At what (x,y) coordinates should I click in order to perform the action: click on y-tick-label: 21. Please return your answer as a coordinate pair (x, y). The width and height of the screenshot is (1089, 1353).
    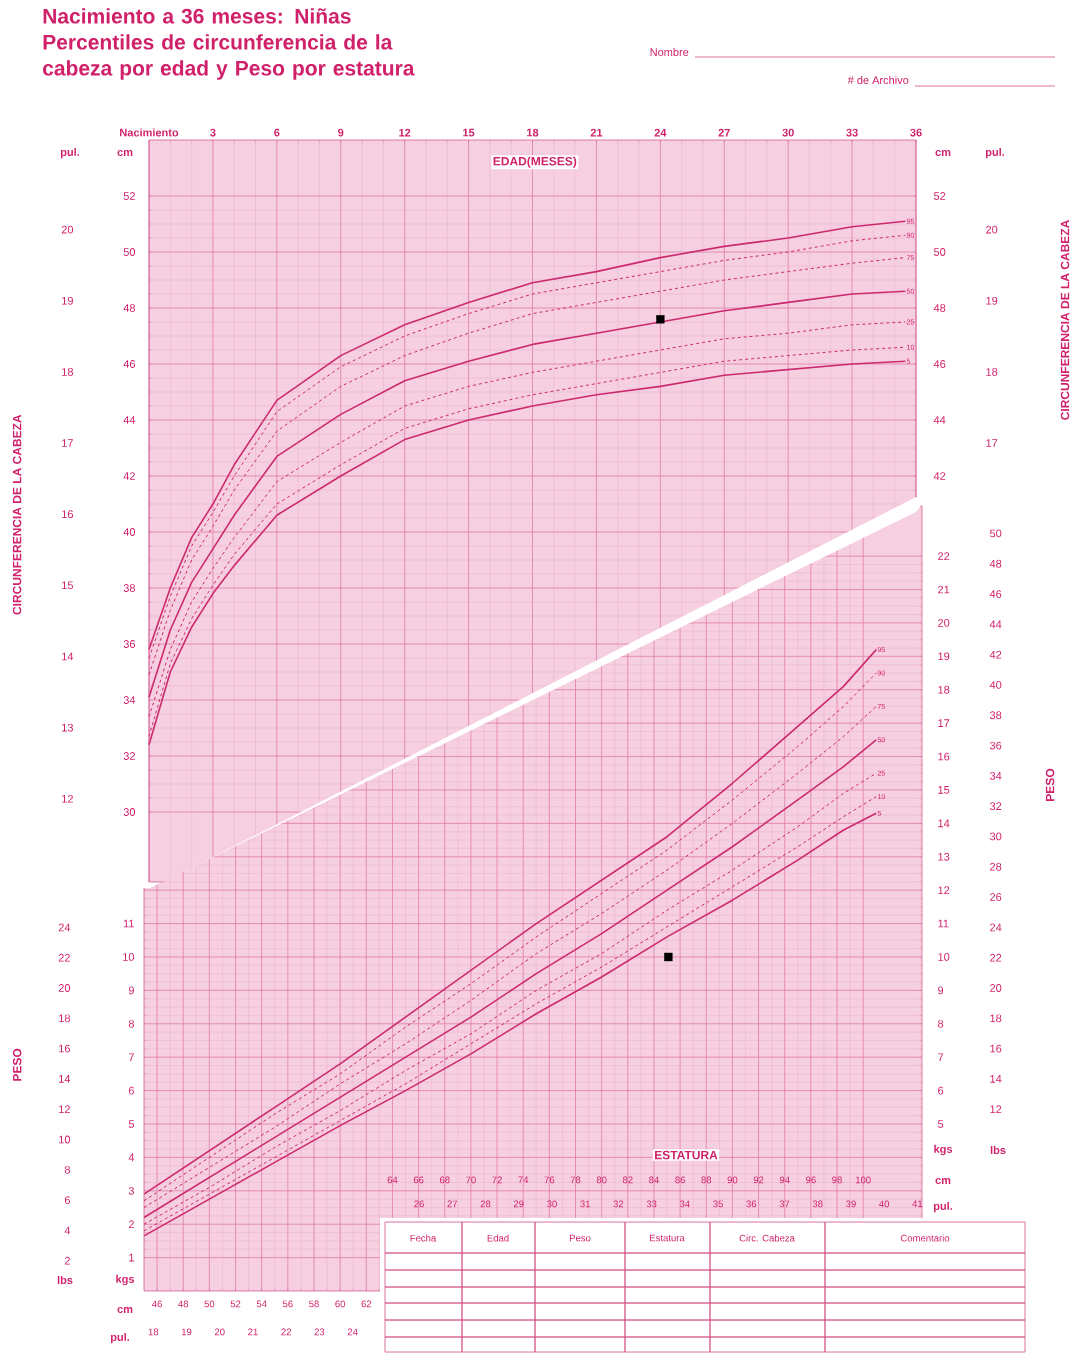
    Looking at the image, I should click on (944, 589).